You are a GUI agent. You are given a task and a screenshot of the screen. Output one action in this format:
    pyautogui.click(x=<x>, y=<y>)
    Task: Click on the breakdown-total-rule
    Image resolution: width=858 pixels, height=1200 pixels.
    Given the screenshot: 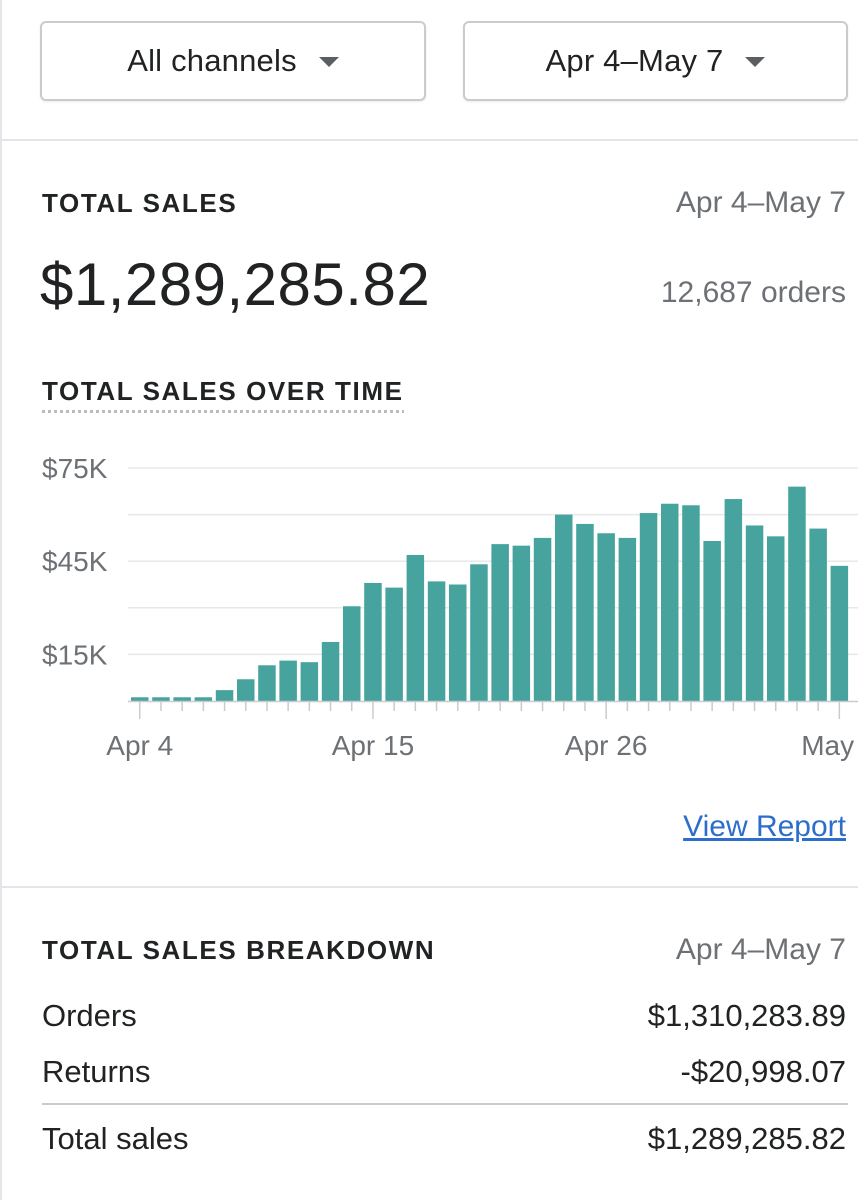 What is the action you would take?
    pyautogui.click(x=445, y=1104)
    